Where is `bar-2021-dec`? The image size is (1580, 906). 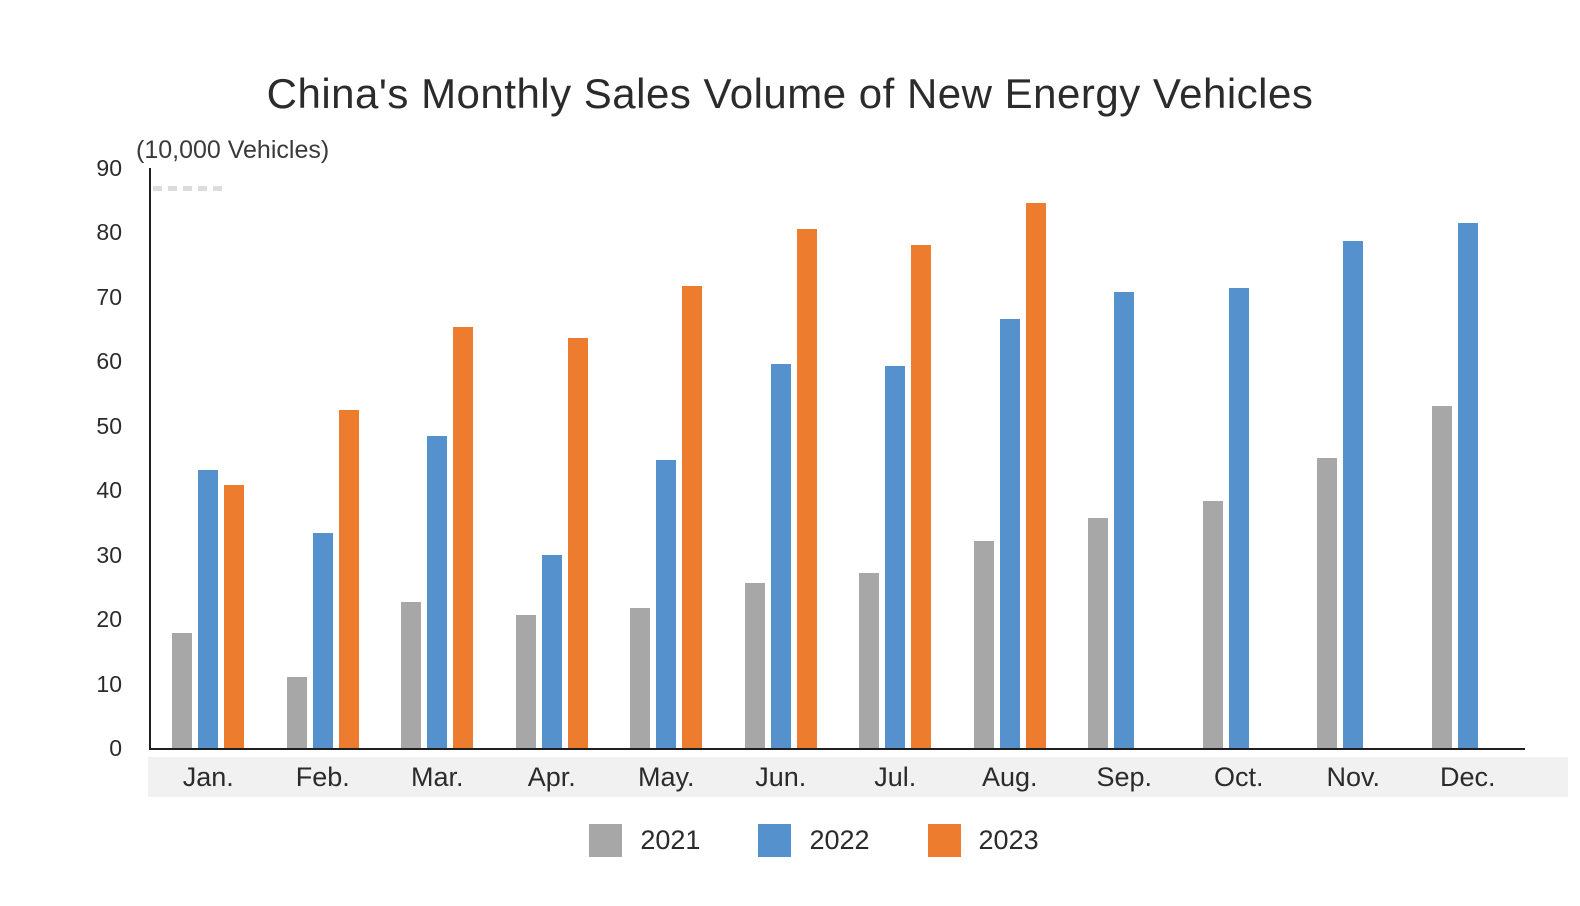
bar-2021-dec is located at coordinates (1441, 576).